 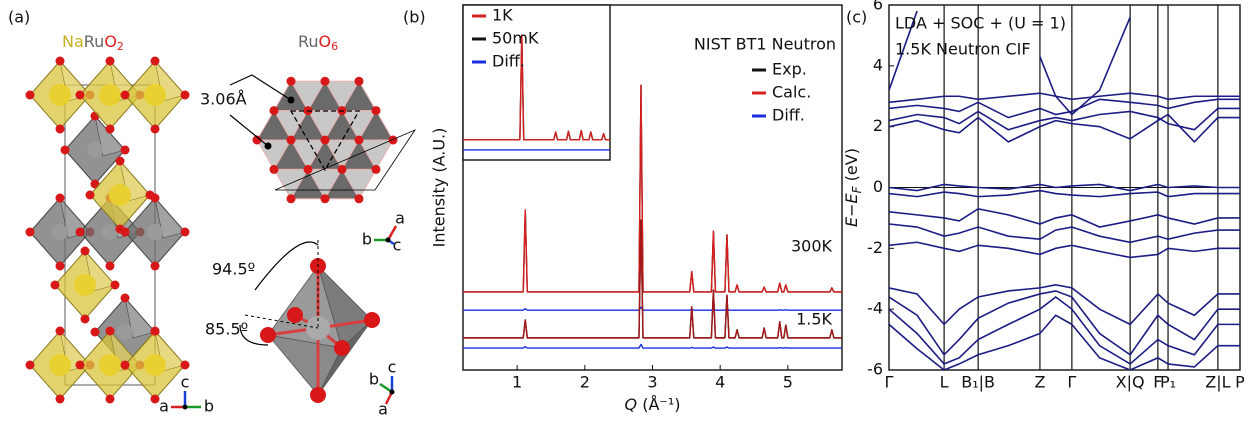 What do you see at coordinates (325, 141) in the screenshot?
I see `dashed-triangle` at bounding box center [325, 141].